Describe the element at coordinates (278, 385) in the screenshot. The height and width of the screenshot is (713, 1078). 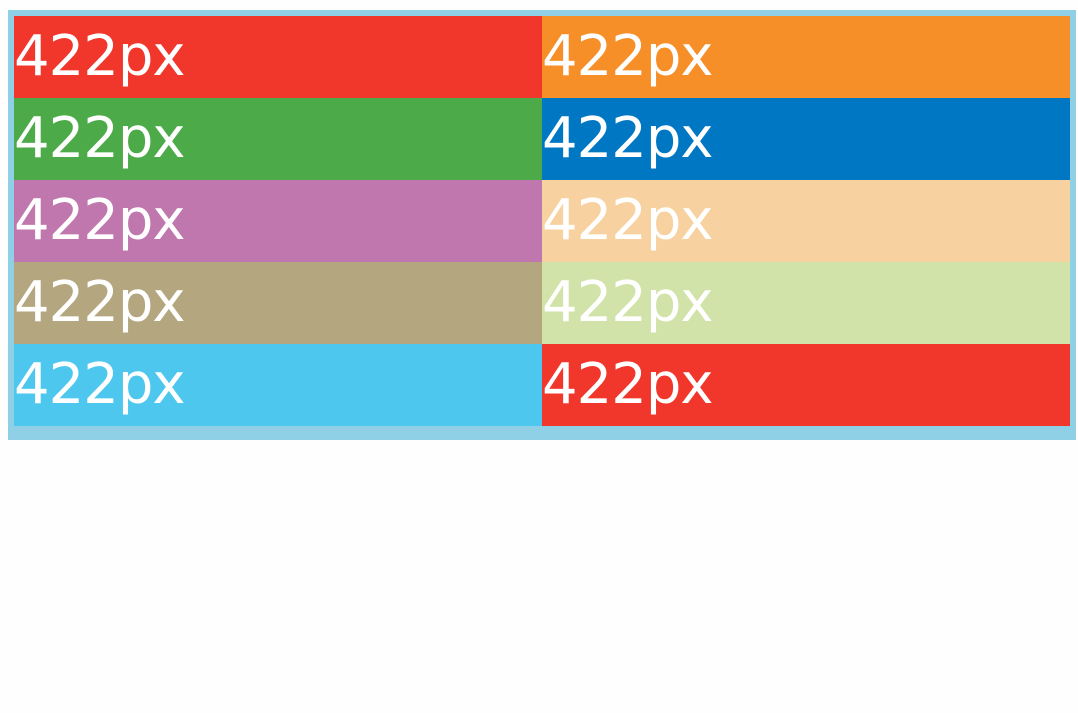
I see `grid-item-9: 422px` at that location.